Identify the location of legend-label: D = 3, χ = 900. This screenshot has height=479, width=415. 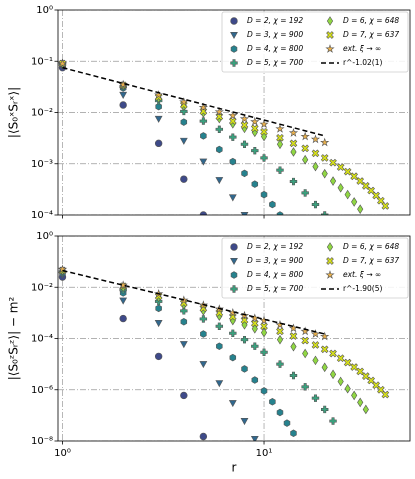
(275, 260).